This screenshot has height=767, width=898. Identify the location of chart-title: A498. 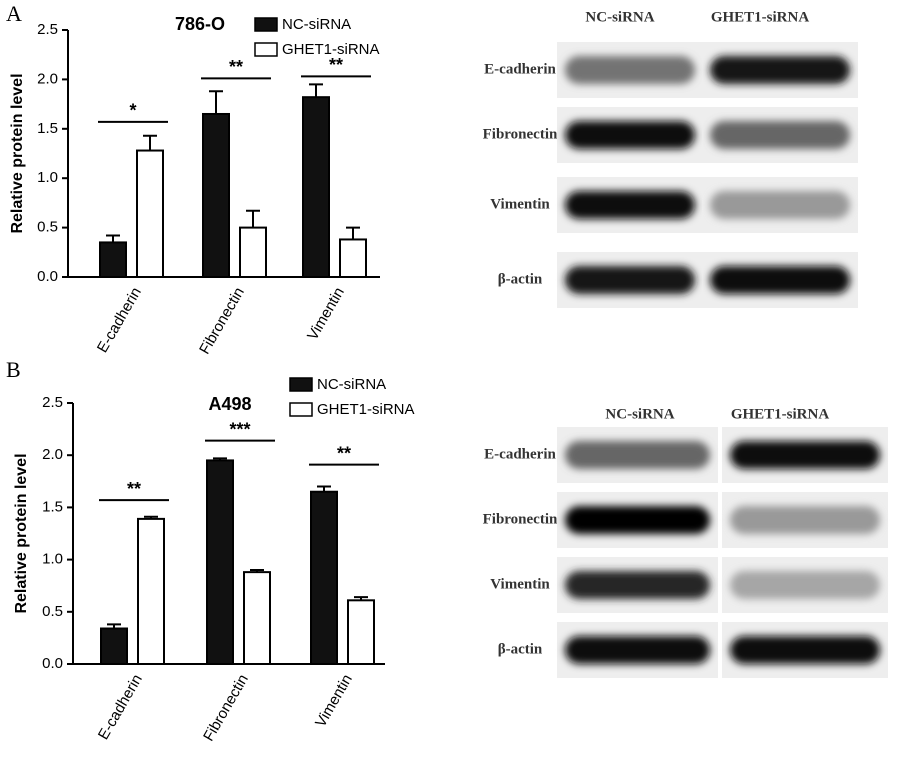
(229, 404).